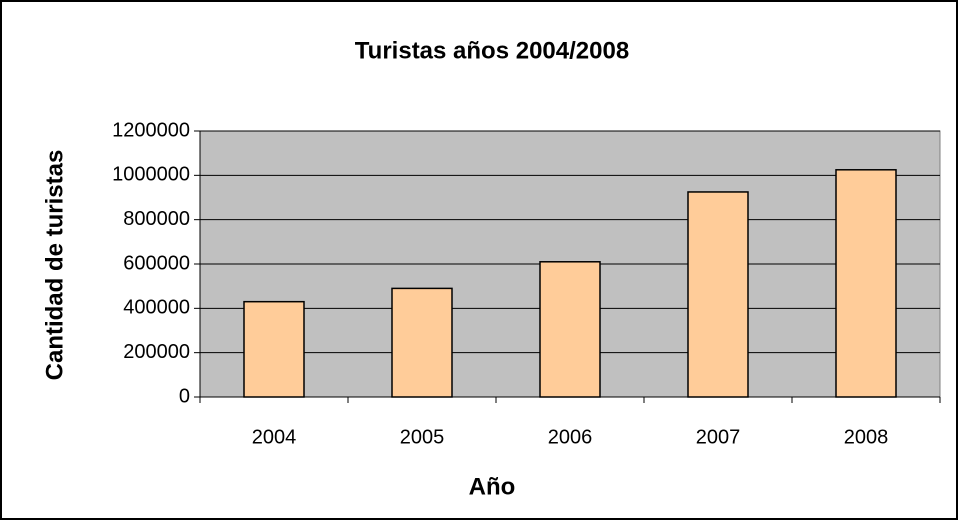 The image size is (958, 520). I want to click on y-axis-label: Cantidad de turistas, so click(54, 265).